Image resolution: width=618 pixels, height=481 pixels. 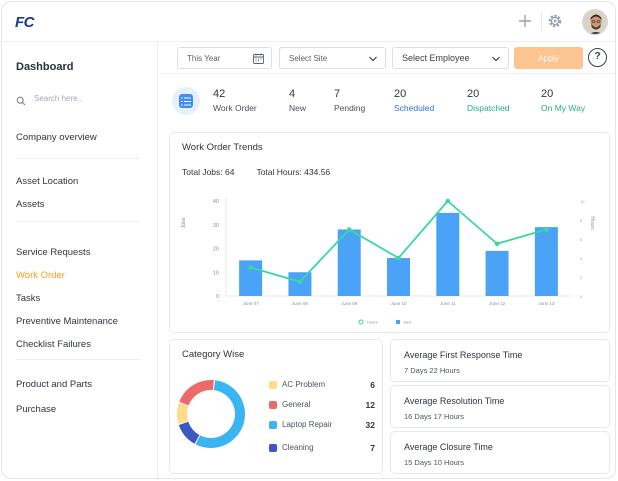 What do you see at coordinates (54, 384) in the screenshot?
I see `sidebar-item-product-and-parts: Product and Parts` at bounding box center [54, 384].